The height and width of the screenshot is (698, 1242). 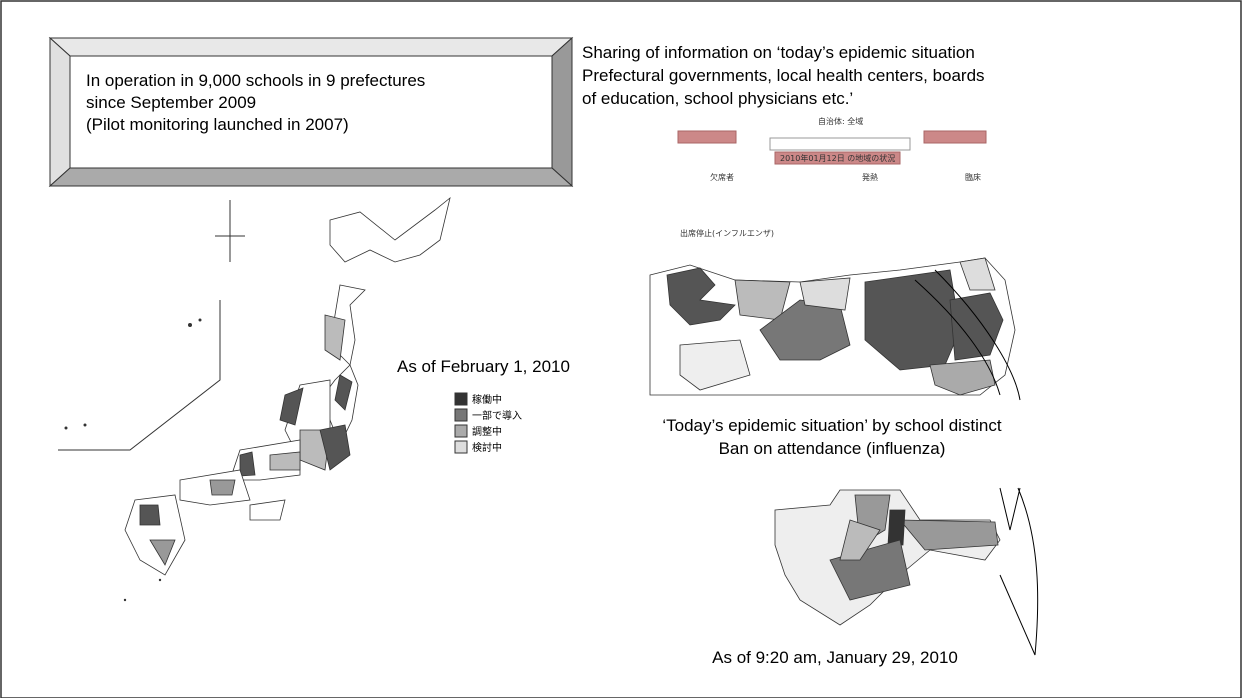 What do you see at coordinates (832, 147) in the screenshot?
I see `screenshot-controls` at bounding box center [832, 147].